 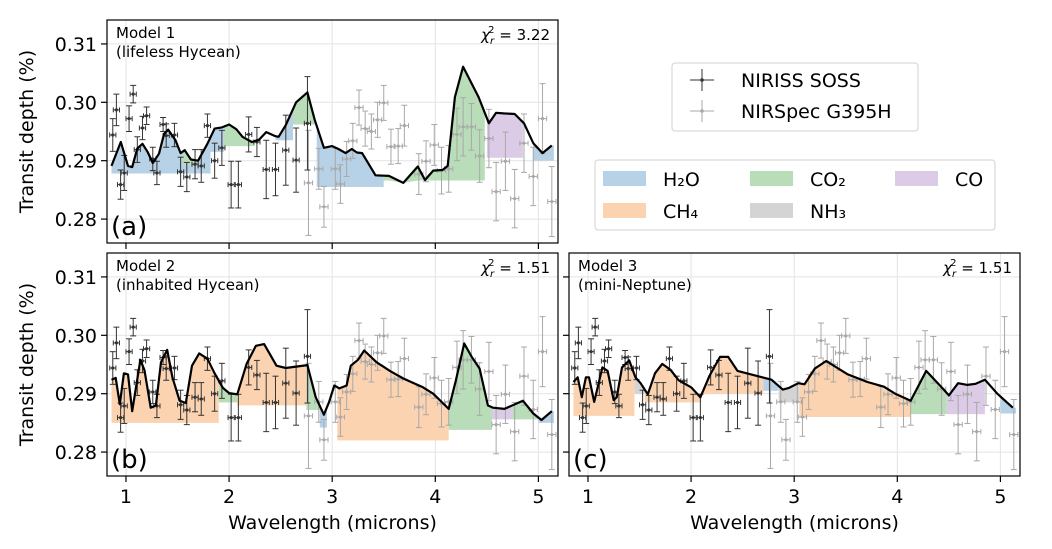 What do you see at coordinates (515, 269) in the screenshot?
I see `chi-squared-annotation: χr2 = 1.51` at bounding box center [515, 269].